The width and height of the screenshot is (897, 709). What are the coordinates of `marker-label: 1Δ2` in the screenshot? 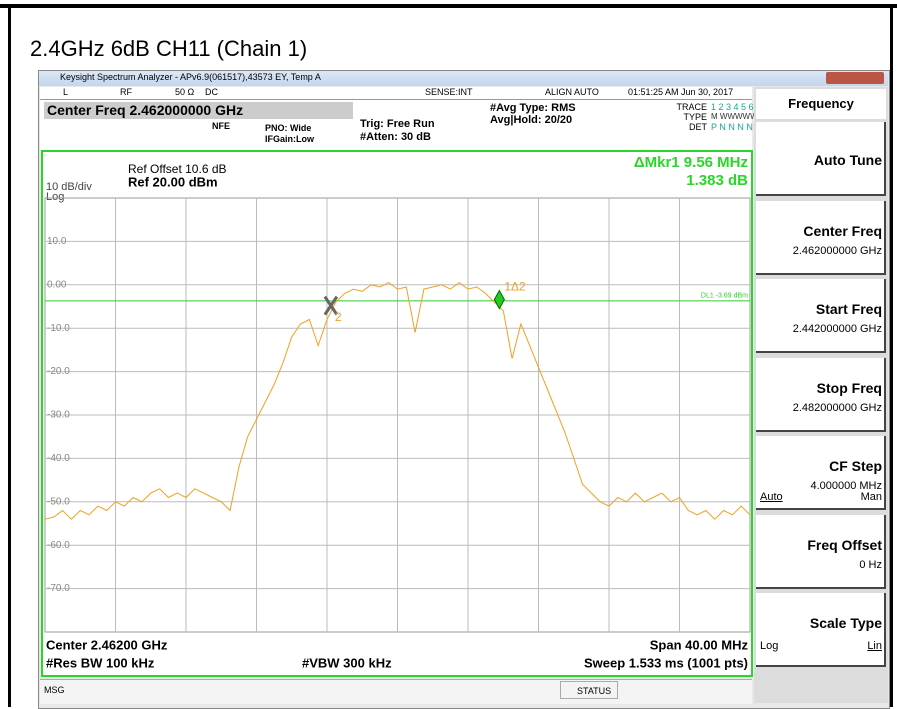 It's located at (515, 287).